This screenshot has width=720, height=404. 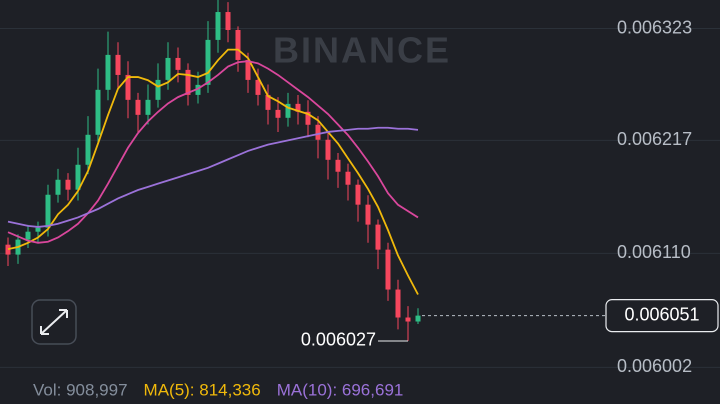 I want to click on y-tick-label: 0.006002, so click(x=654, y=366).